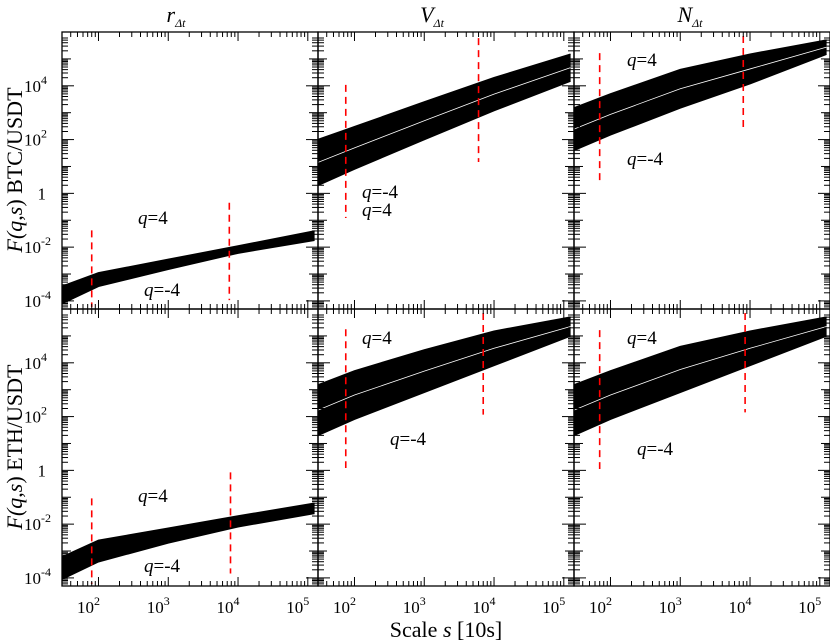 The height and width of the screenshot is (643, 830). I want to click on column-title: VΔt, so click(432, 16).